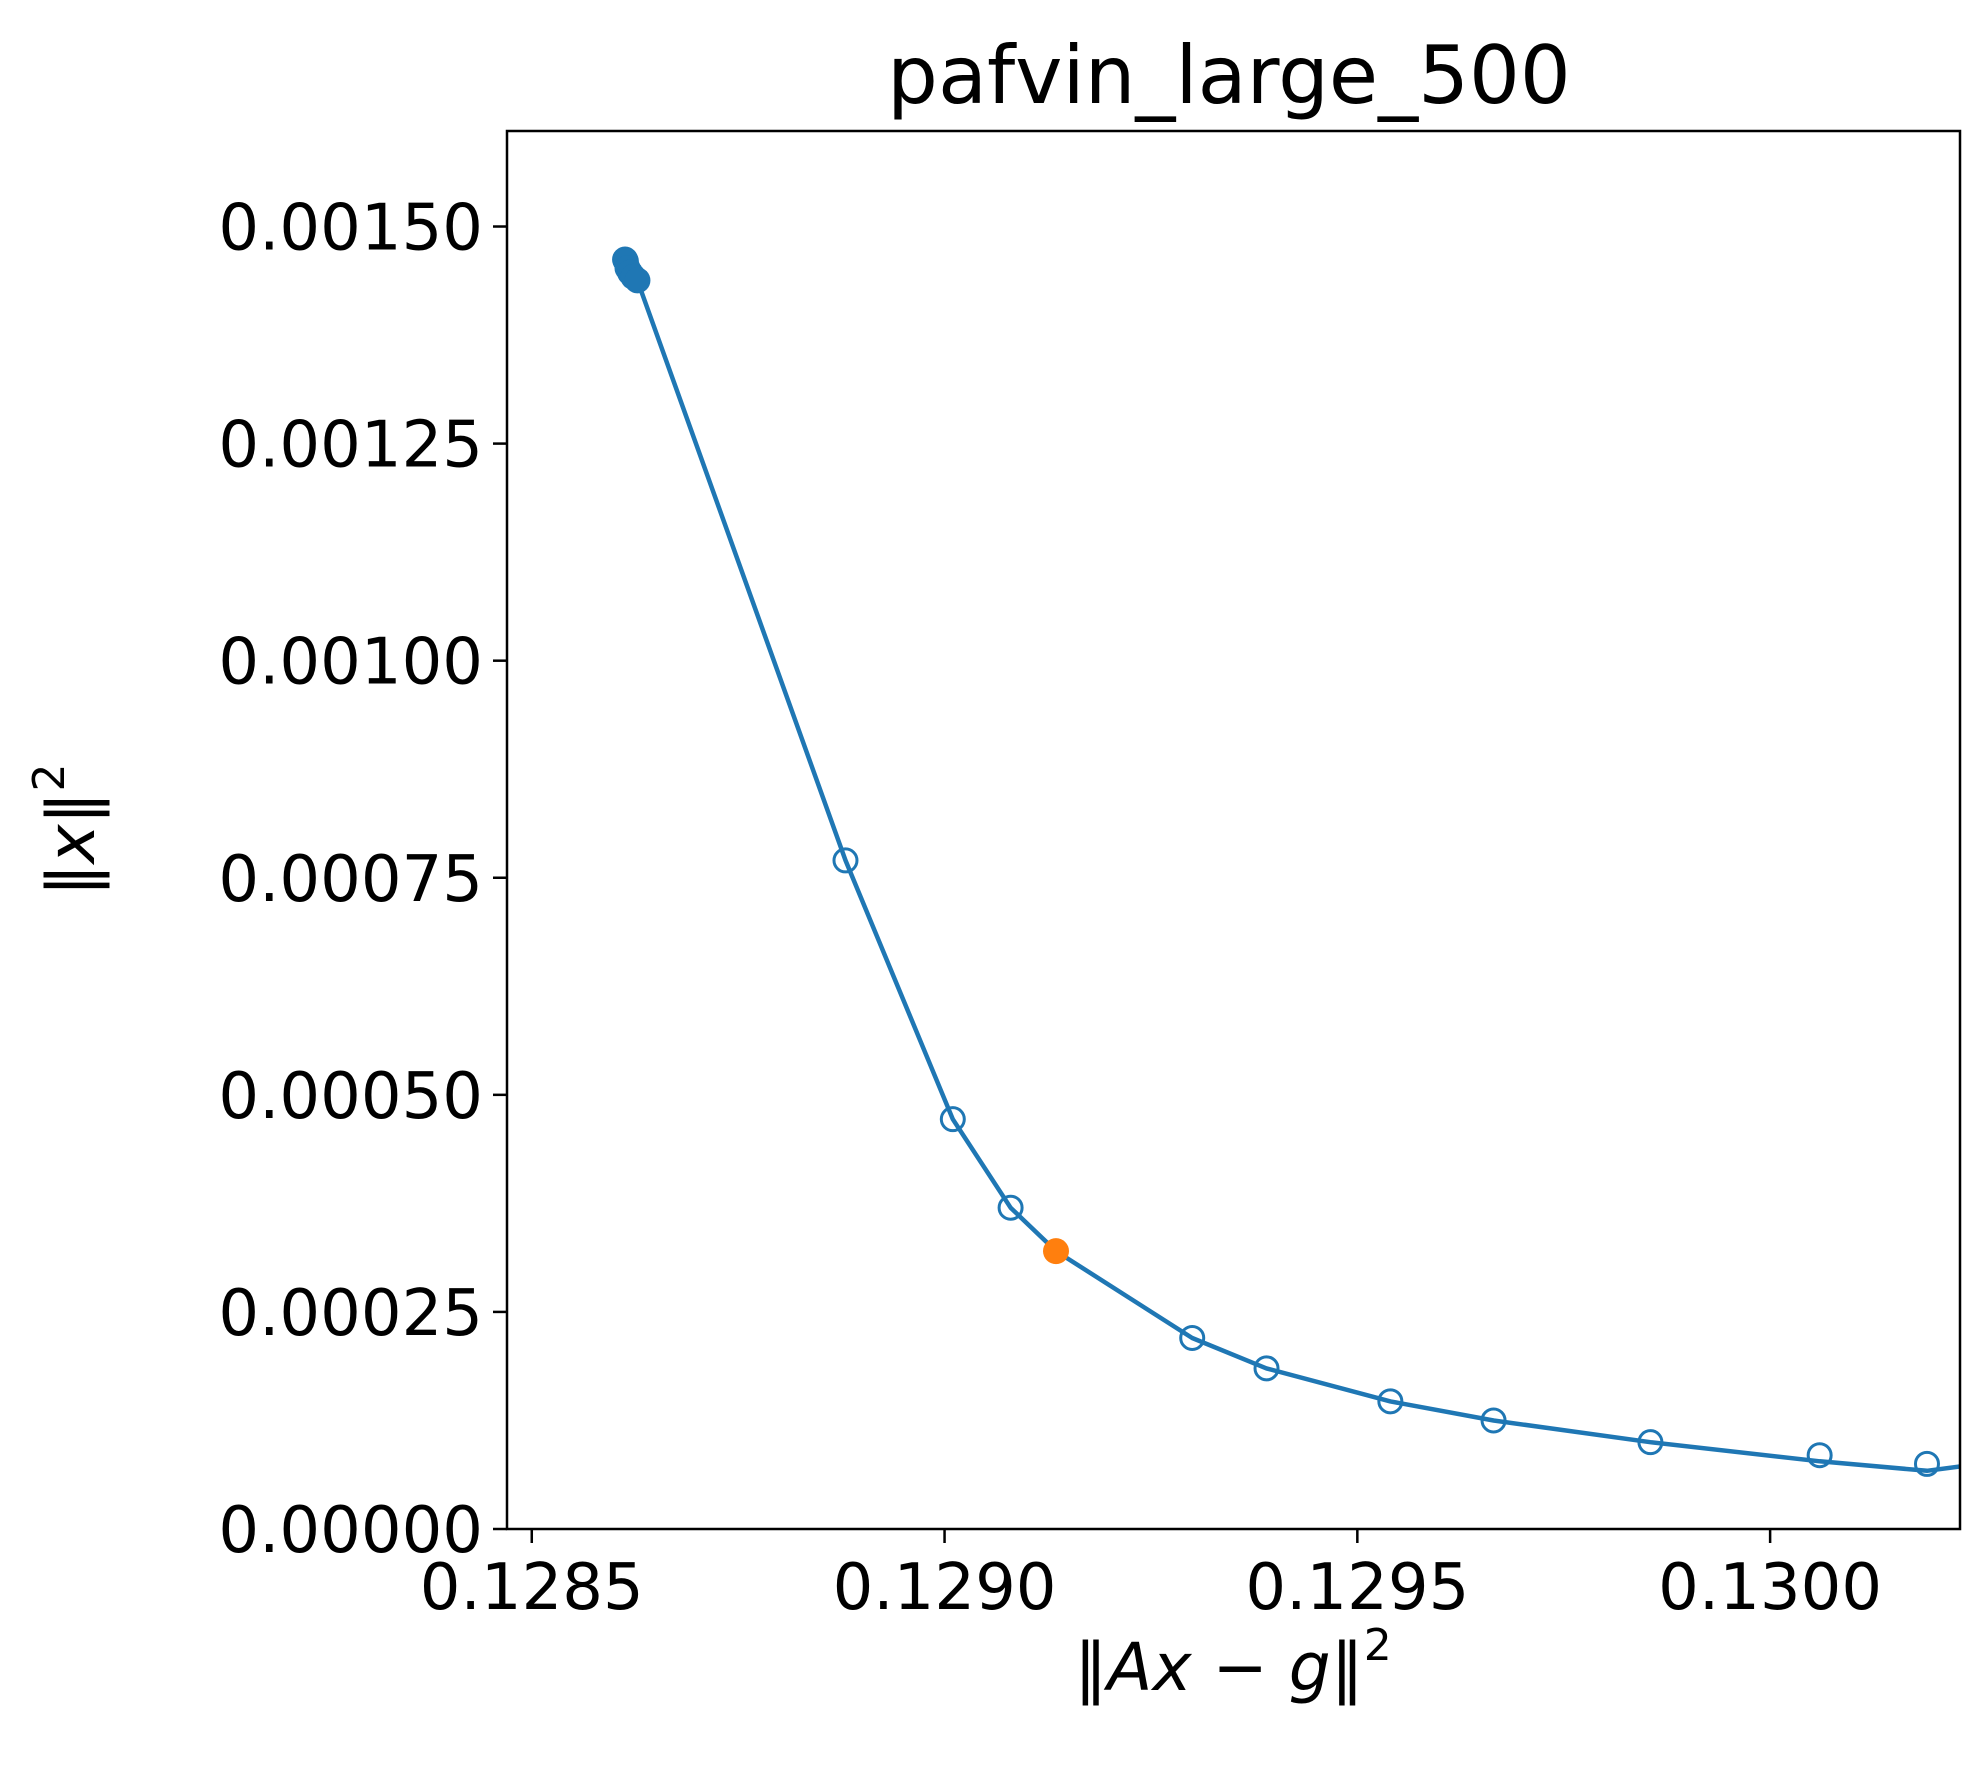  I want to click on y-tick-label: 0.00100, so click(350, 663).